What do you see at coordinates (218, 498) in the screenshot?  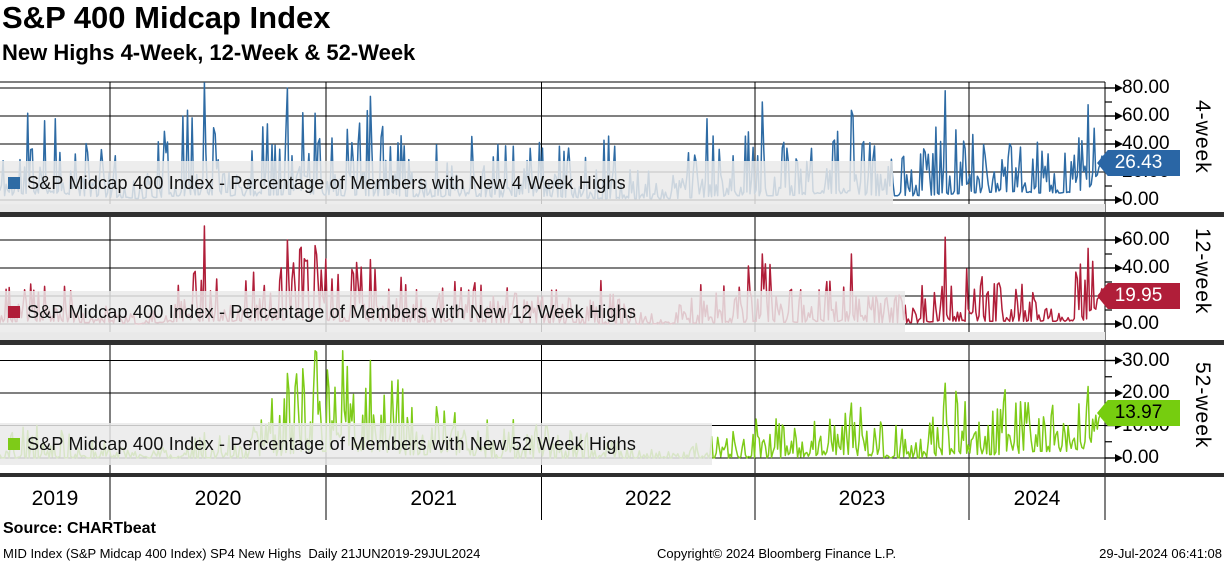 I see `year-label-2020: 2020` at bounding box center [218, 498].